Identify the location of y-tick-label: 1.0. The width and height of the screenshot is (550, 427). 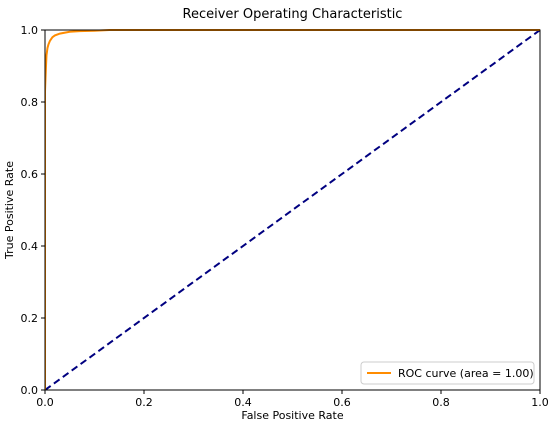
(30, 30).